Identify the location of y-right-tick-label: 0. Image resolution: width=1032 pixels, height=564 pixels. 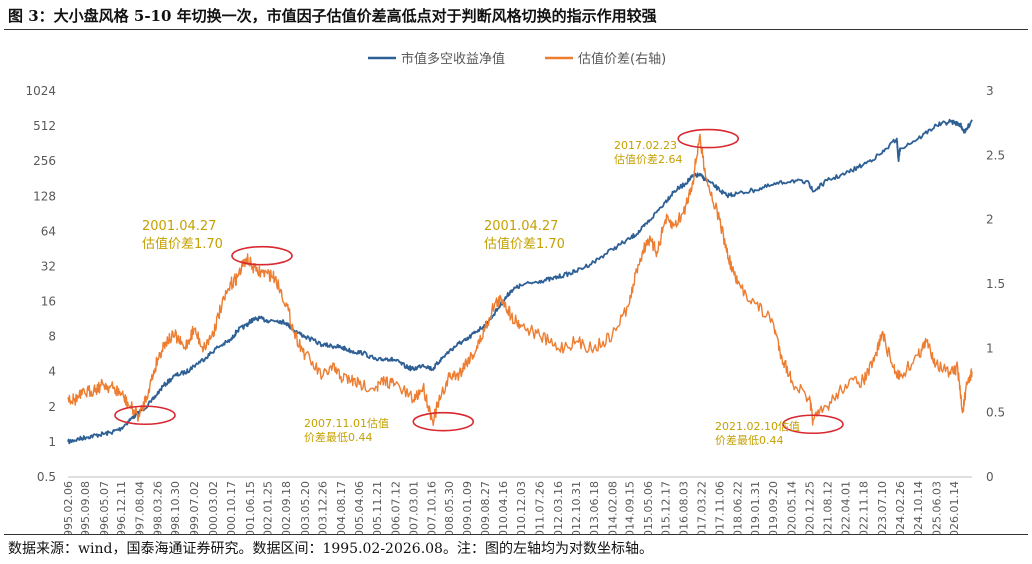
(990, 477).